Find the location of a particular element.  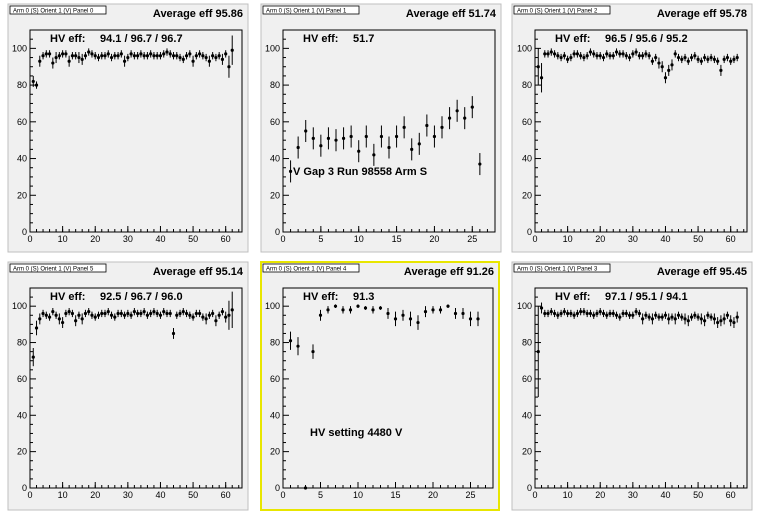

hv-eff-values: 94.1 / 96.7 / 96.7 is located at coordinates (141, 39).